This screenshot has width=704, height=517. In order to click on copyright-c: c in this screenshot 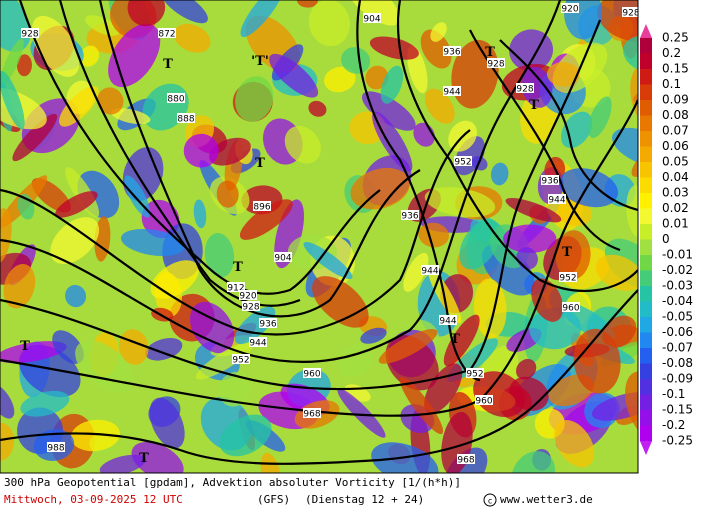, I will do `click(490, 501)`.